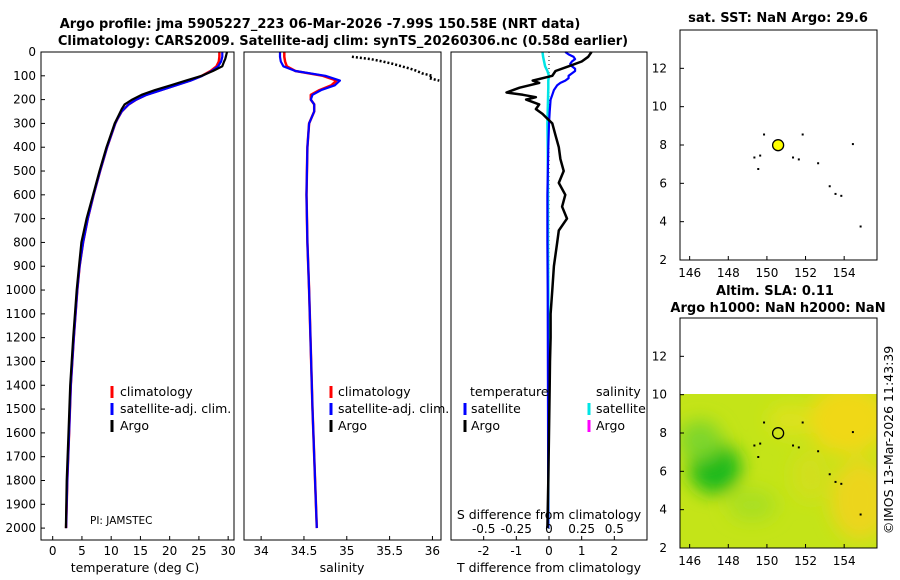 The width and height of the screenshot is (900, 580). I want to click on depth-tick-label: 1400, so click(20, 385).